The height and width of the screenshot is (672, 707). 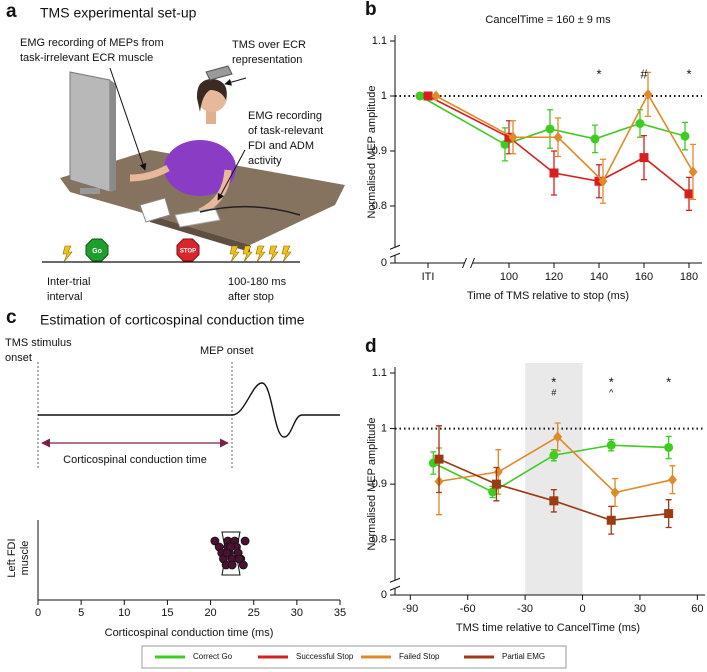 What do you see at coordinates (325, 656) in the screenshot?
I see `legend-label: Successful Stop` at bounding box center [325, 656].